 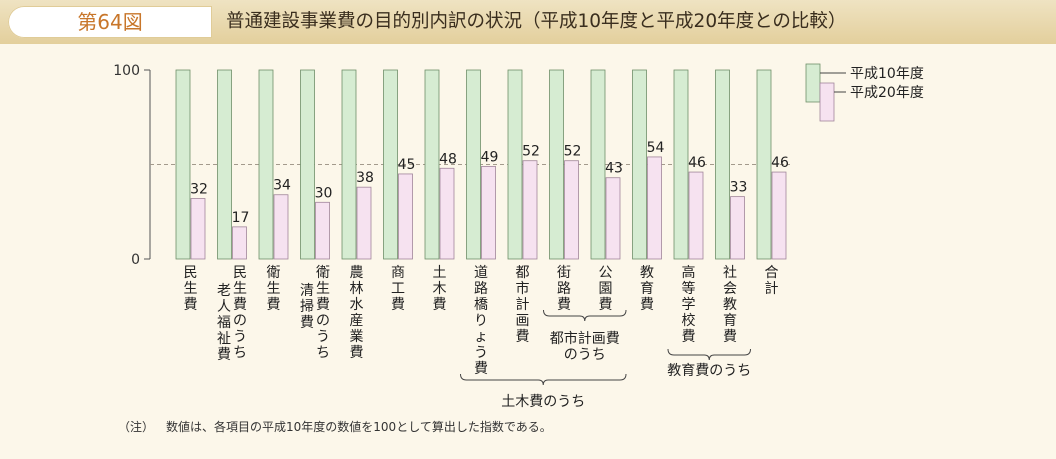 What do you see at coordinates (481, 337) in the screenshot?
I see `category-label-7-0-4: ょ` at bounding box center [481, 337].